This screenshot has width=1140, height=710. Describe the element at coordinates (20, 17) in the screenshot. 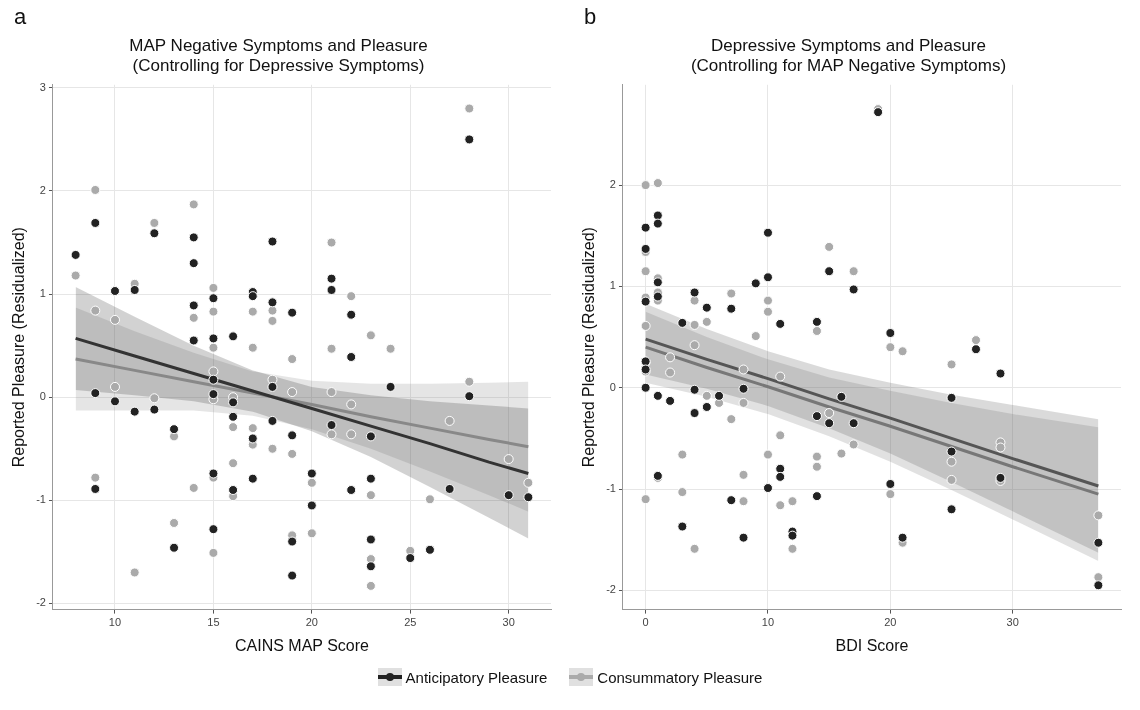

I see `text: a` at that location.